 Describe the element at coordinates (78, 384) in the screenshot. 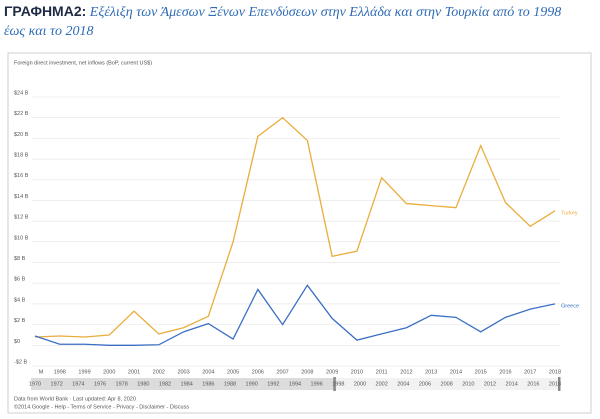

I see `slider-label: 1974` at that location.